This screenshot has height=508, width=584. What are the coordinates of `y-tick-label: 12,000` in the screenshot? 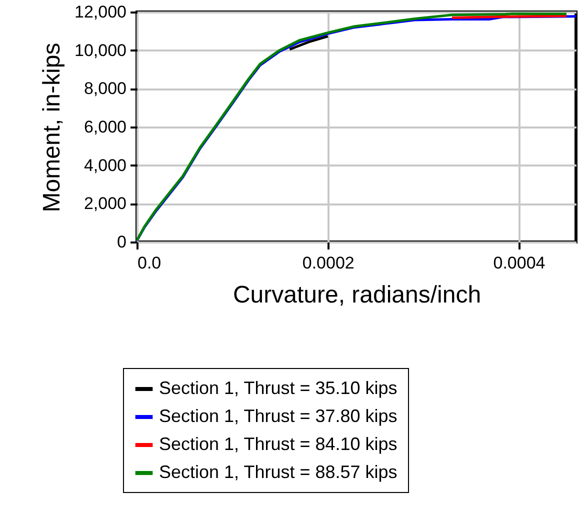 It's located at (100, 12).